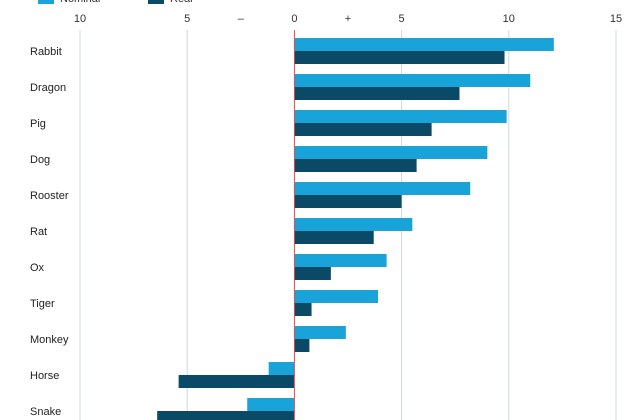 The image size is (640, 420). I want to click on category-label-dog: Dog, so click(40, 160).